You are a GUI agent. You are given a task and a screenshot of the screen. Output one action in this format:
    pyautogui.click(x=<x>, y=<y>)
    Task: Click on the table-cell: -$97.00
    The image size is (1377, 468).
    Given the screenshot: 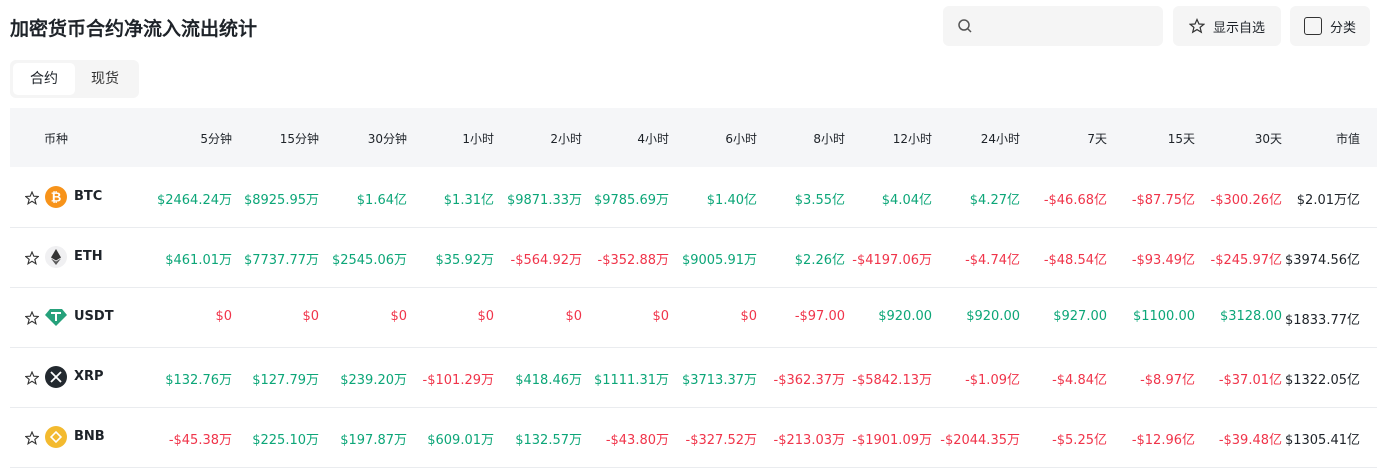 What is the action you would take?
    pyautogui.click(x=819, y=316)
    